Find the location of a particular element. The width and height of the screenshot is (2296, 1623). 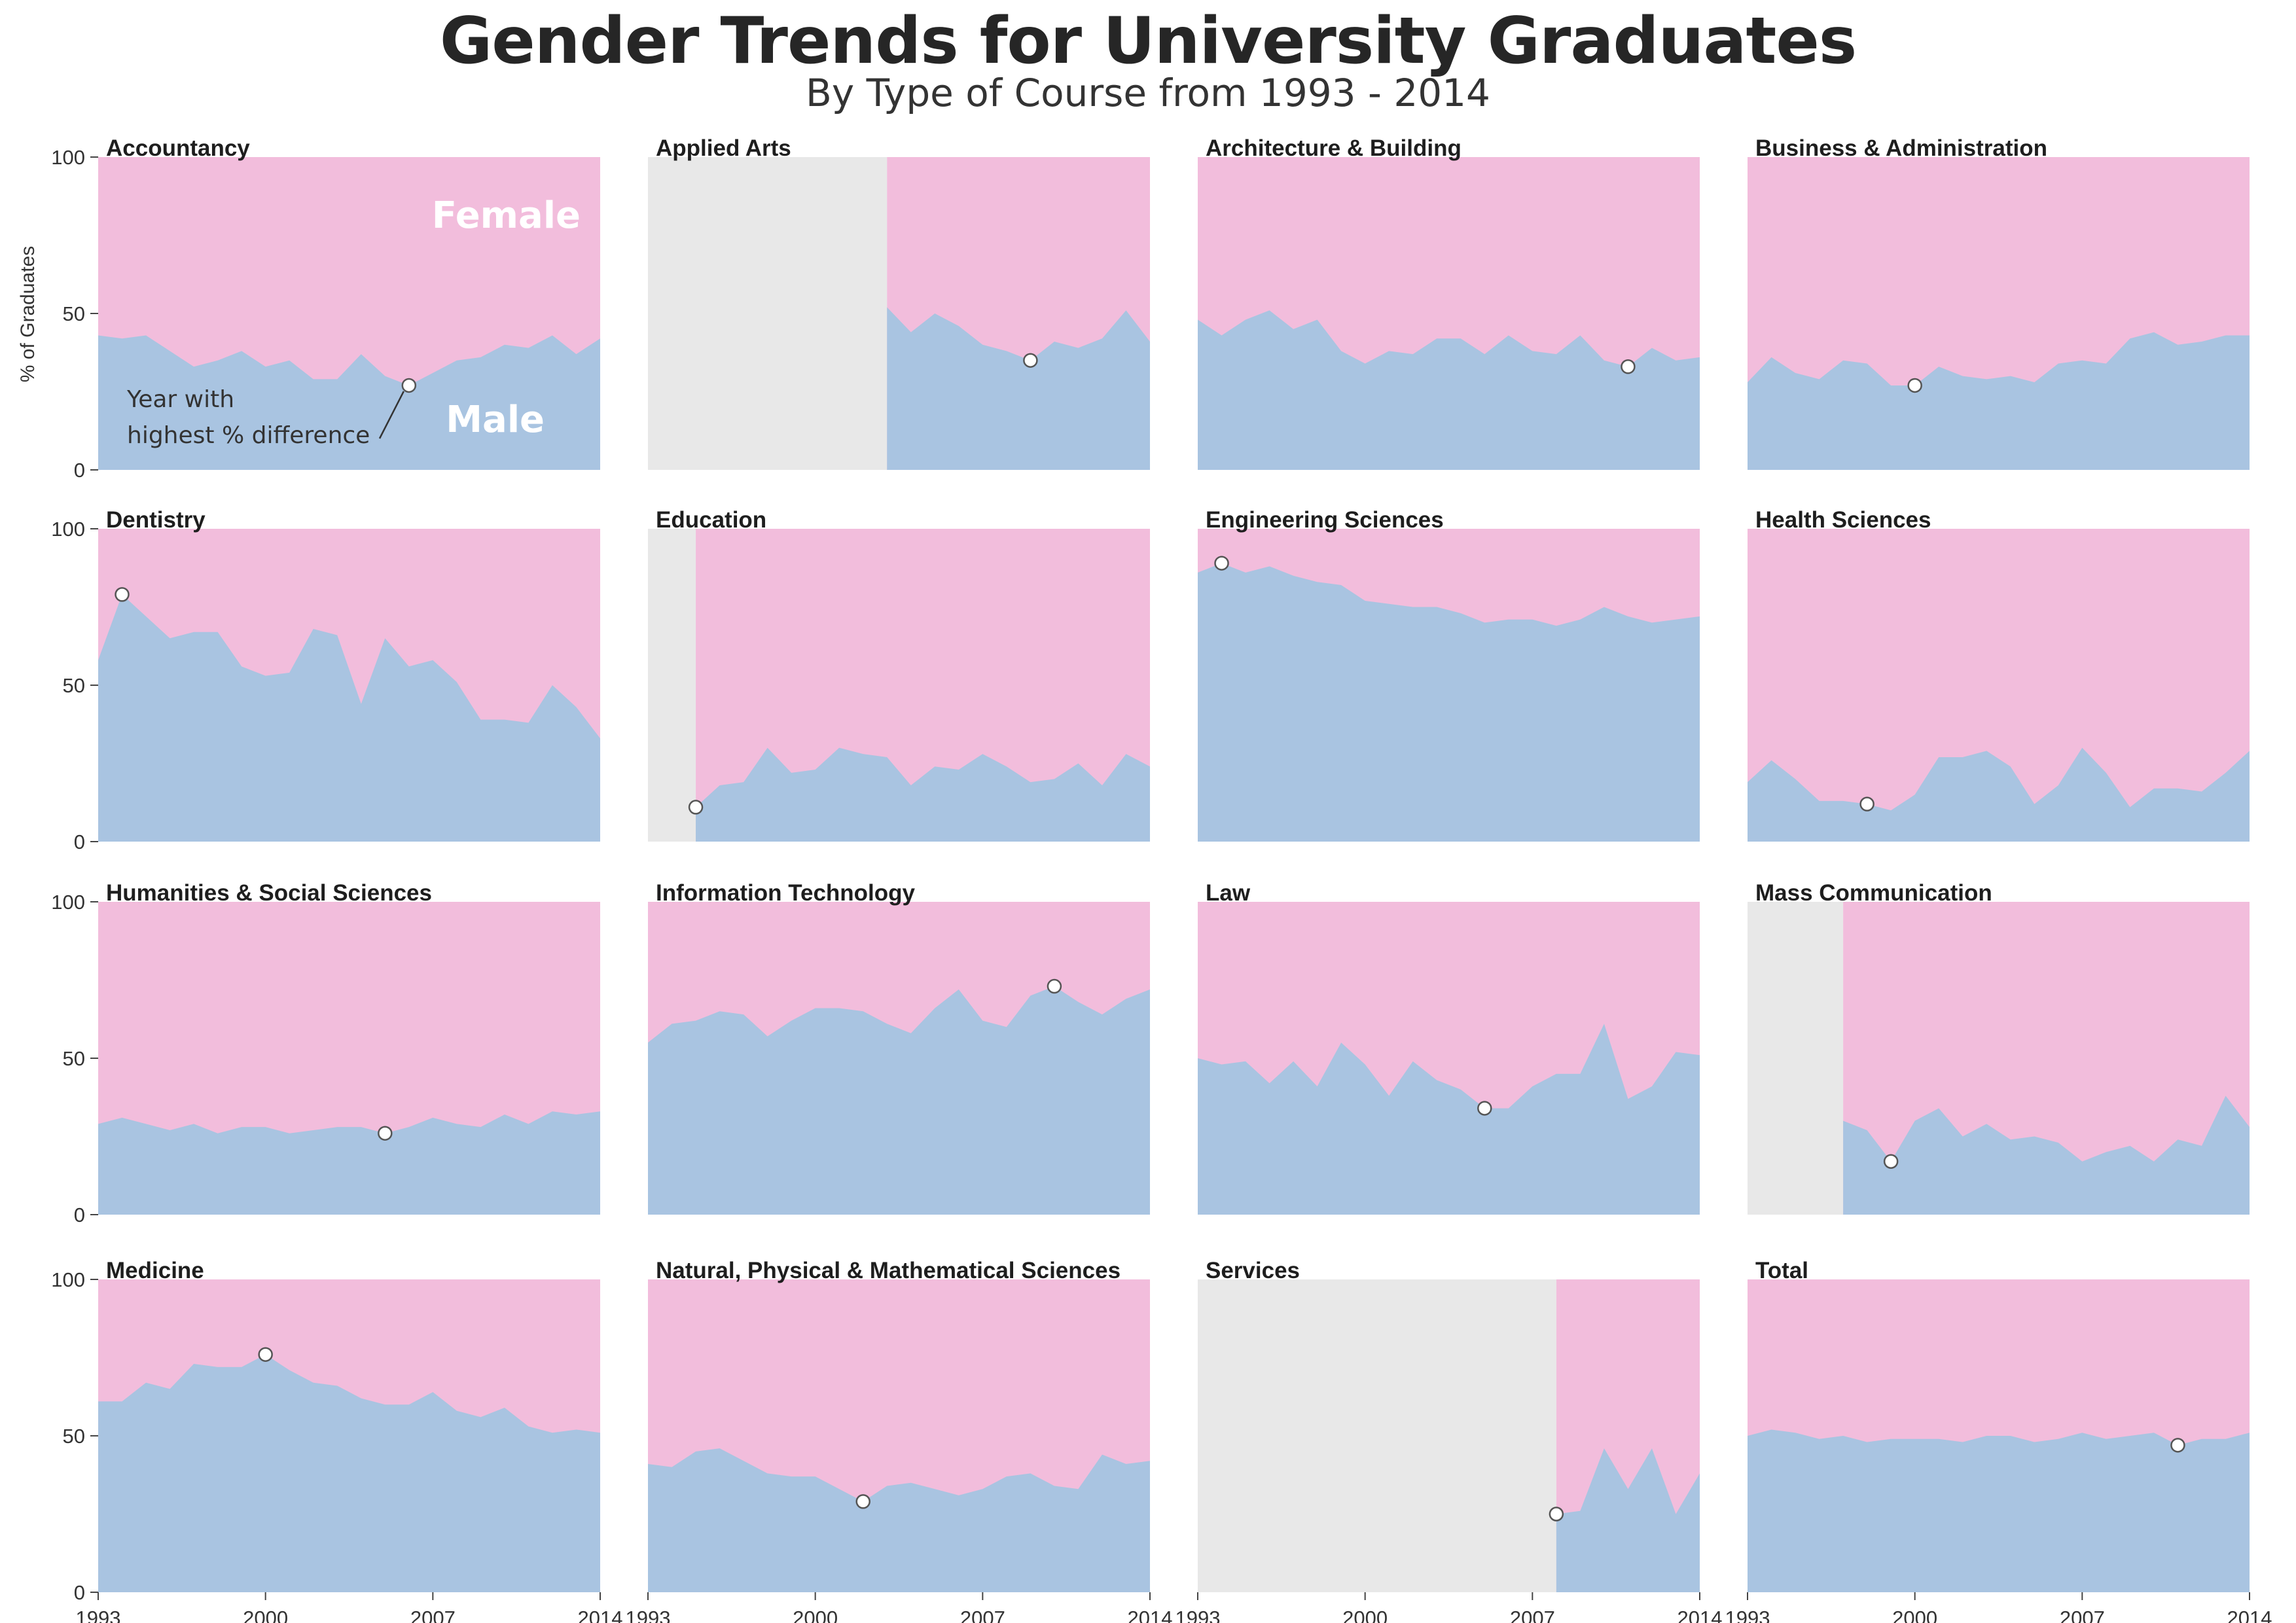

legend-male-label: Male is located at coordinates (495, 420).